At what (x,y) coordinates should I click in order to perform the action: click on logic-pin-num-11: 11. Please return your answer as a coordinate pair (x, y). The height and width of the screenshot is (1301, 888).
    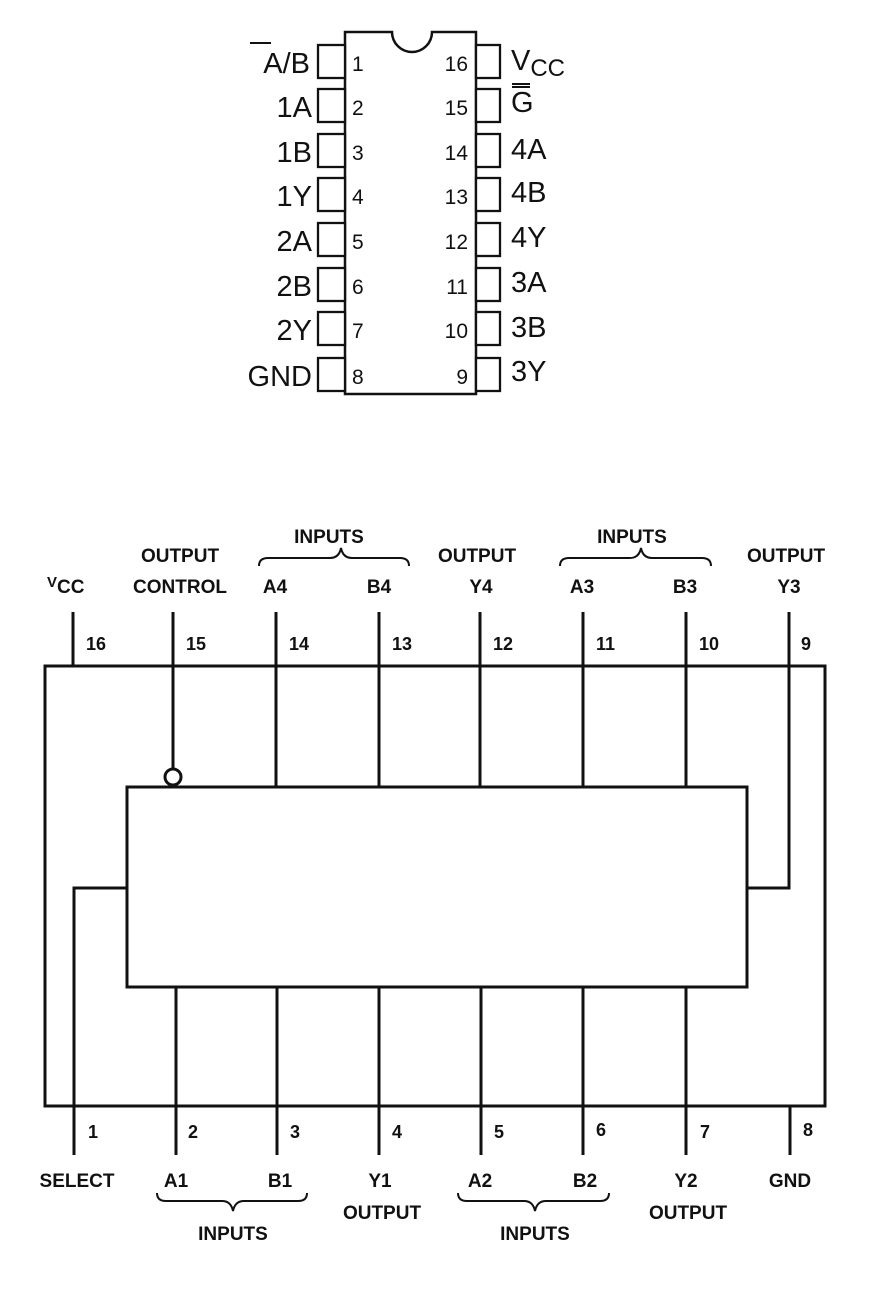
    Looking at the image, I should click on (605, 644).